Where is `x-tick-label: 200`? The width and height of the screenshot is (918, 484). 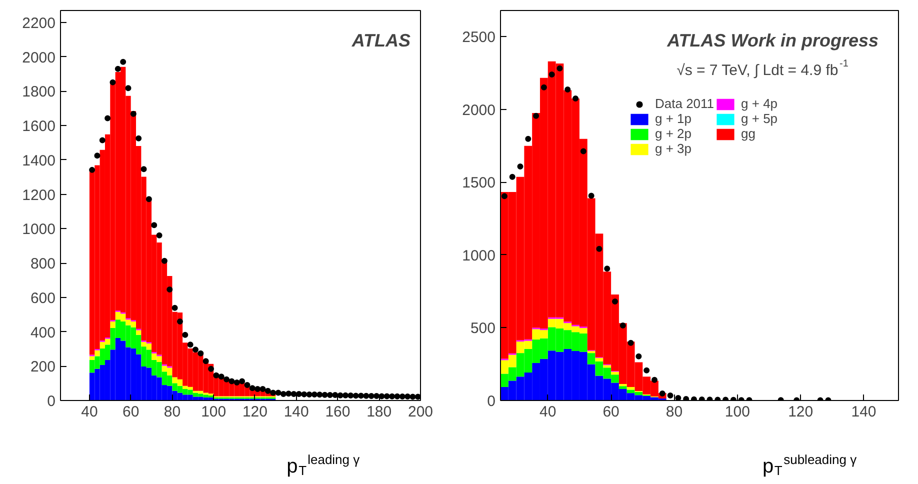
x-tick-label: 200 is located at coordinates (421, 412).